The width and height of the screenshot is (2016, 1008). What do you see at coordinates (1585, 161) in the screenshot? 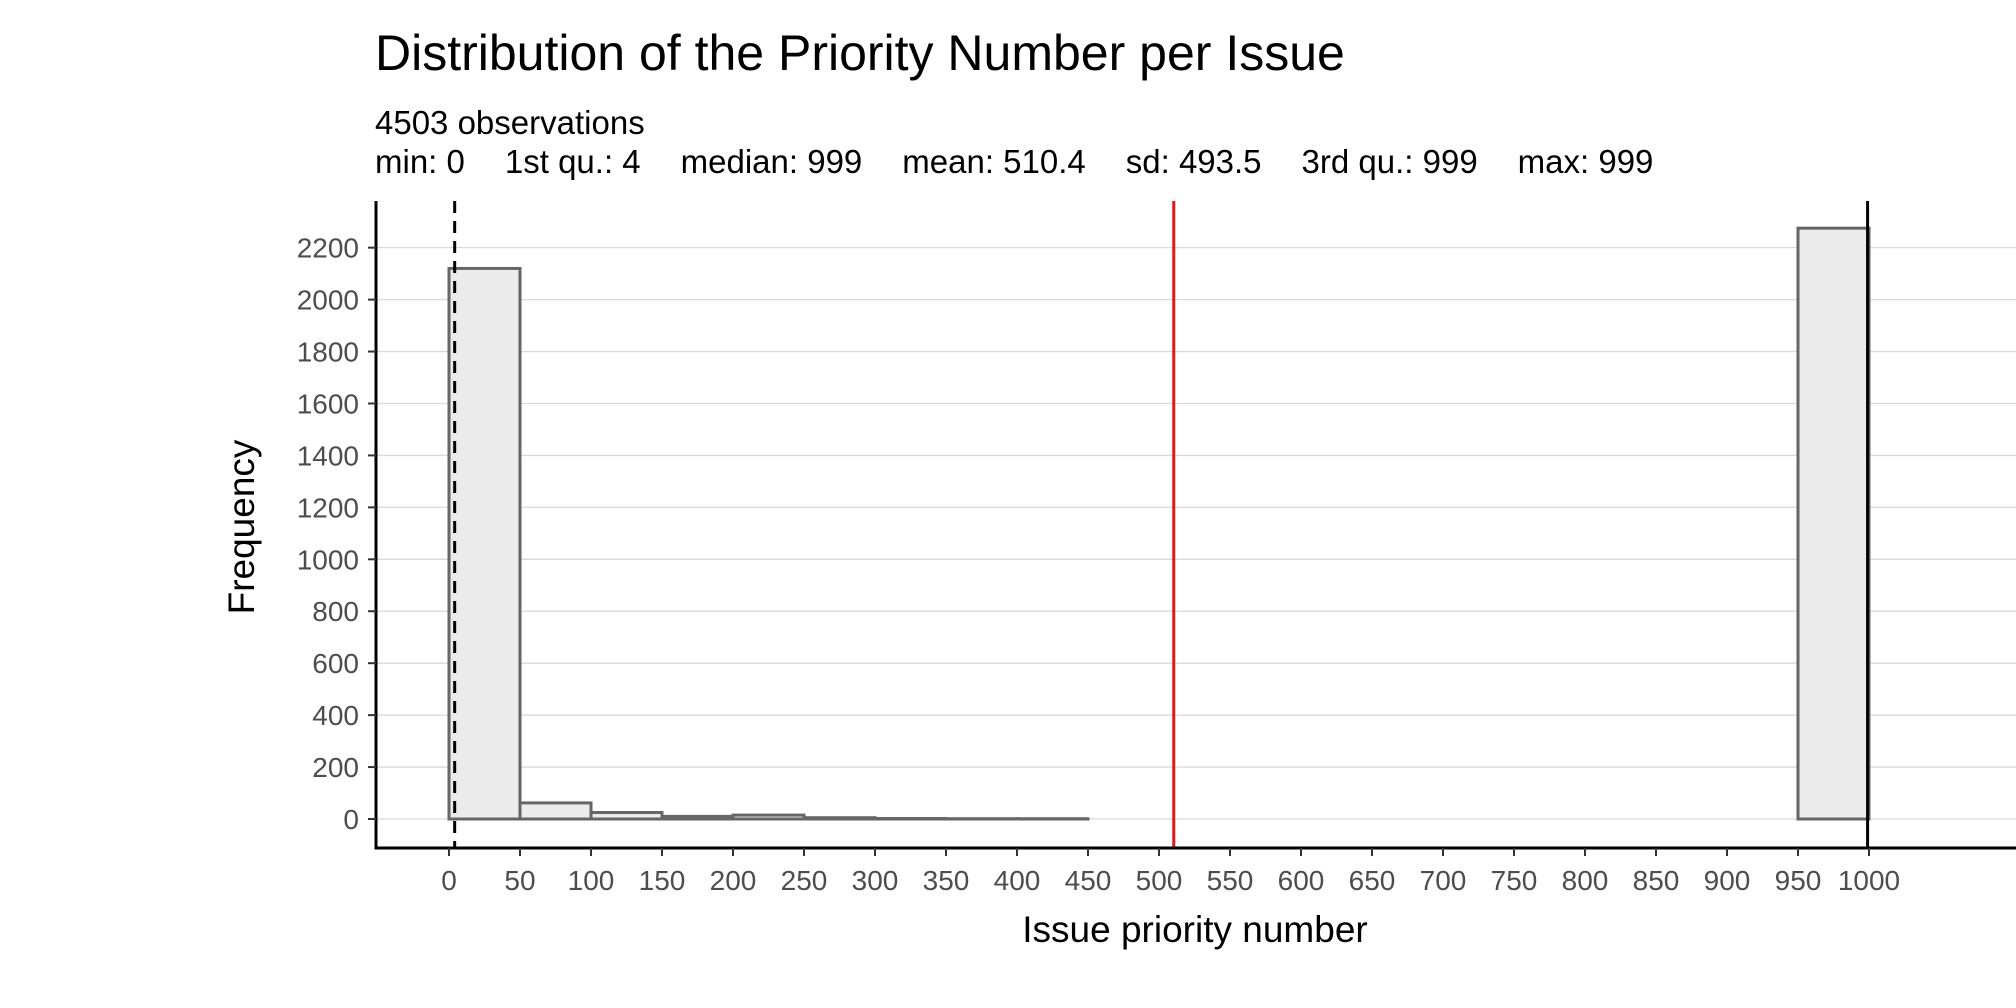
I see `stat-item: max: 999` at bounding box center [1585, 161].